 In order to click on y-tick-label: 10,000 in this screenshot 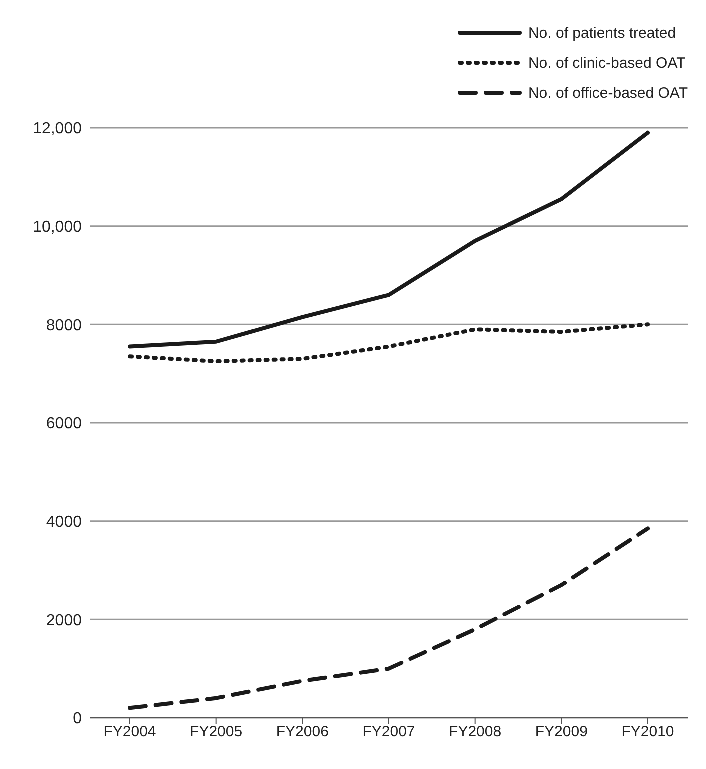, I will do `click(57, 227)`.